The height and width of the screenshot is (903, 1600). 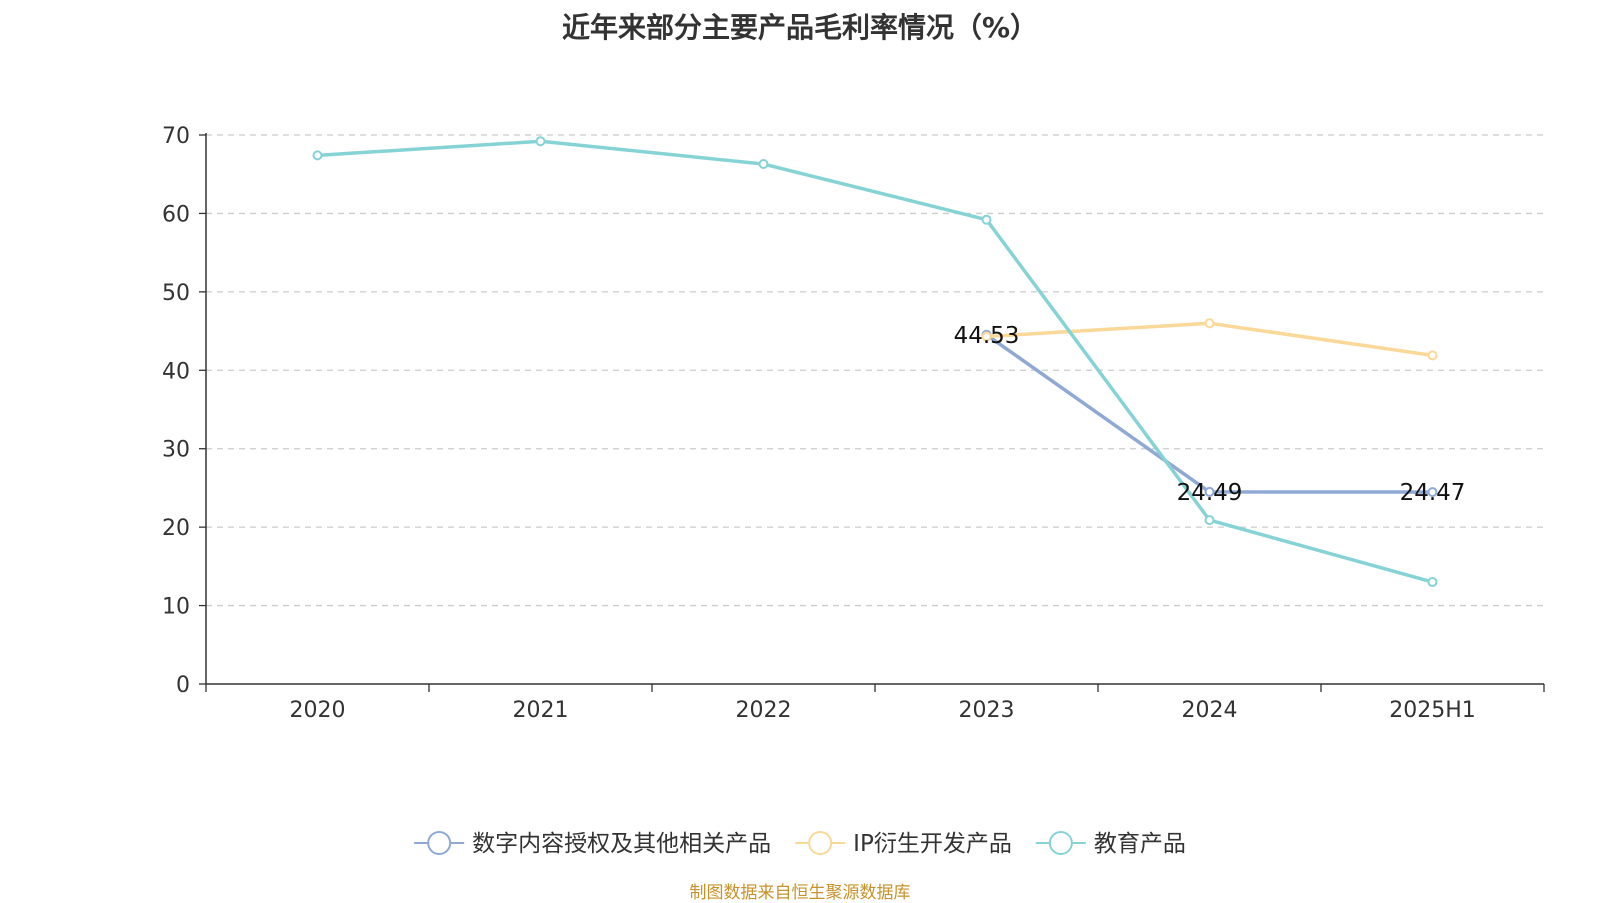 I want to click on y-tick-label: 10, so click(x=176, y=607).